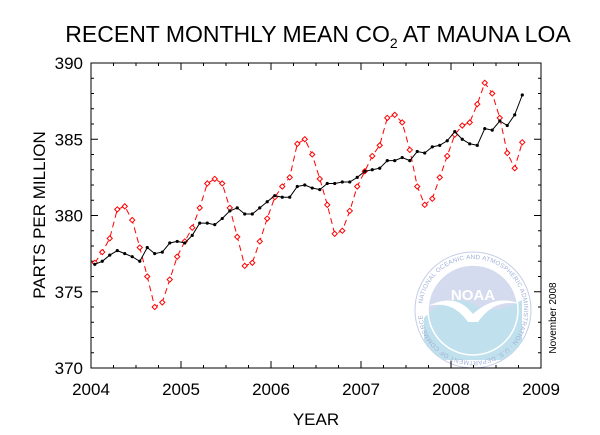  What do you see at coordinates (473, 295) in the screenshot?
I see `noaa-logo-text: NOAA` at bounding box center [473, 295].